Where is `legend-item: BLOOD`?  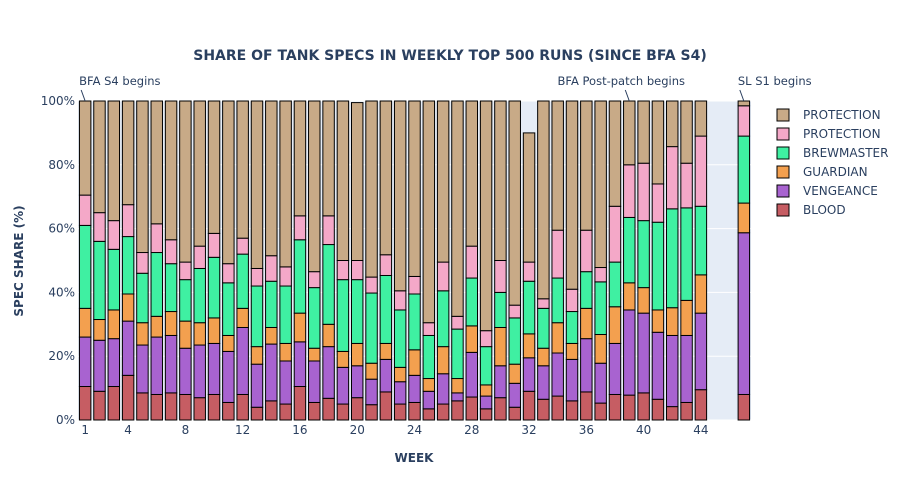
legend-item: BLOOD is located at coordinates (811, 210).